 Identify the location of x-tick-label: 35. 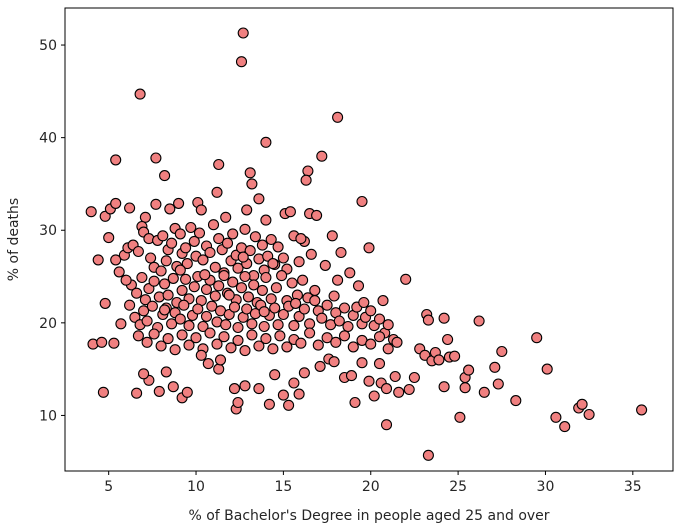
(633, 487).